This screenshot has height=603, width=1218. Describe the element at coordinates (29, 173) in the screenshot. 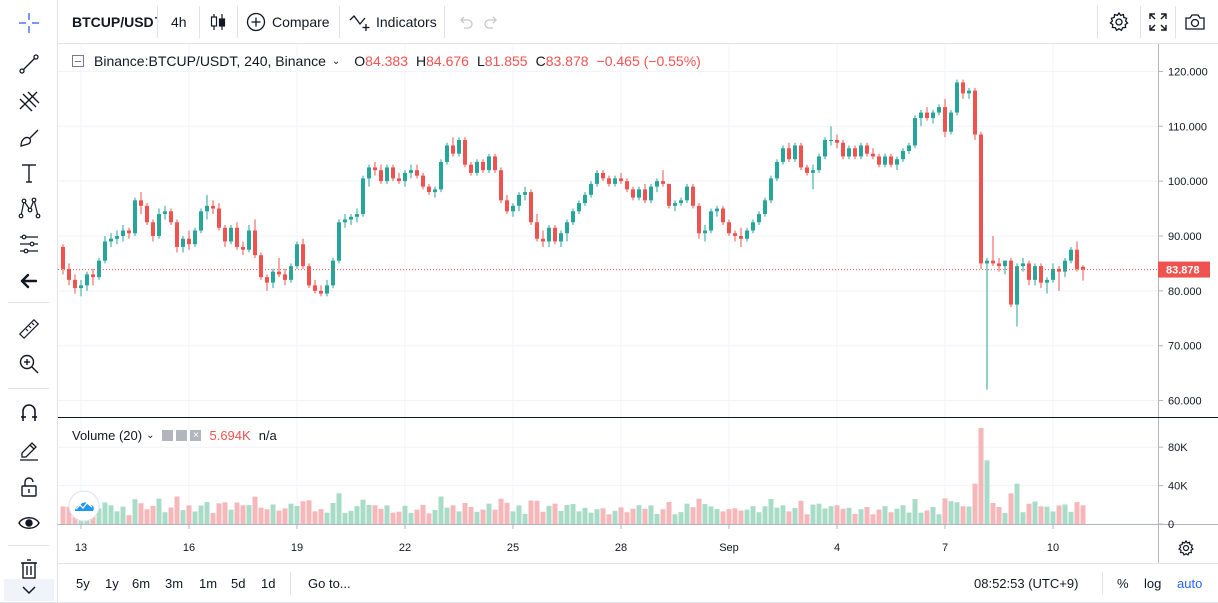

I see `text-tool-icon` at that location.